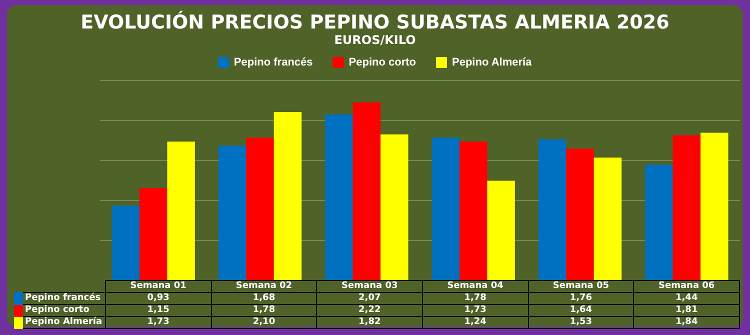 The height and width of the screenshot is (335, 750). What do you see at coordinates (63, 298) in the screenshot?
I see `text: Pepino francés` at bounding box center [63, 298].